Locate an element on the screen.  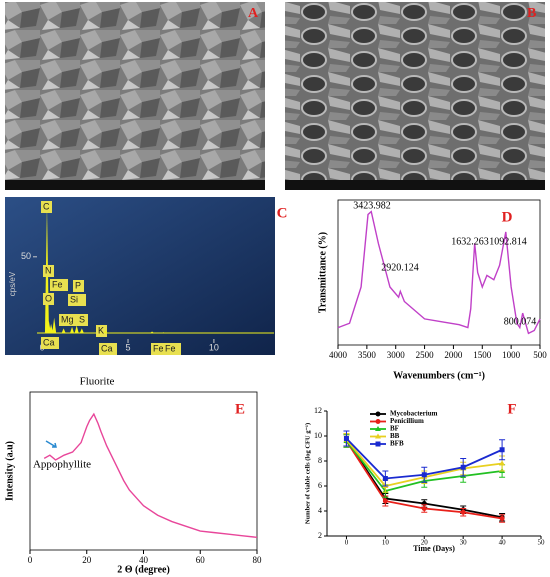
panel-label: D is located at coordinates (507, 217).